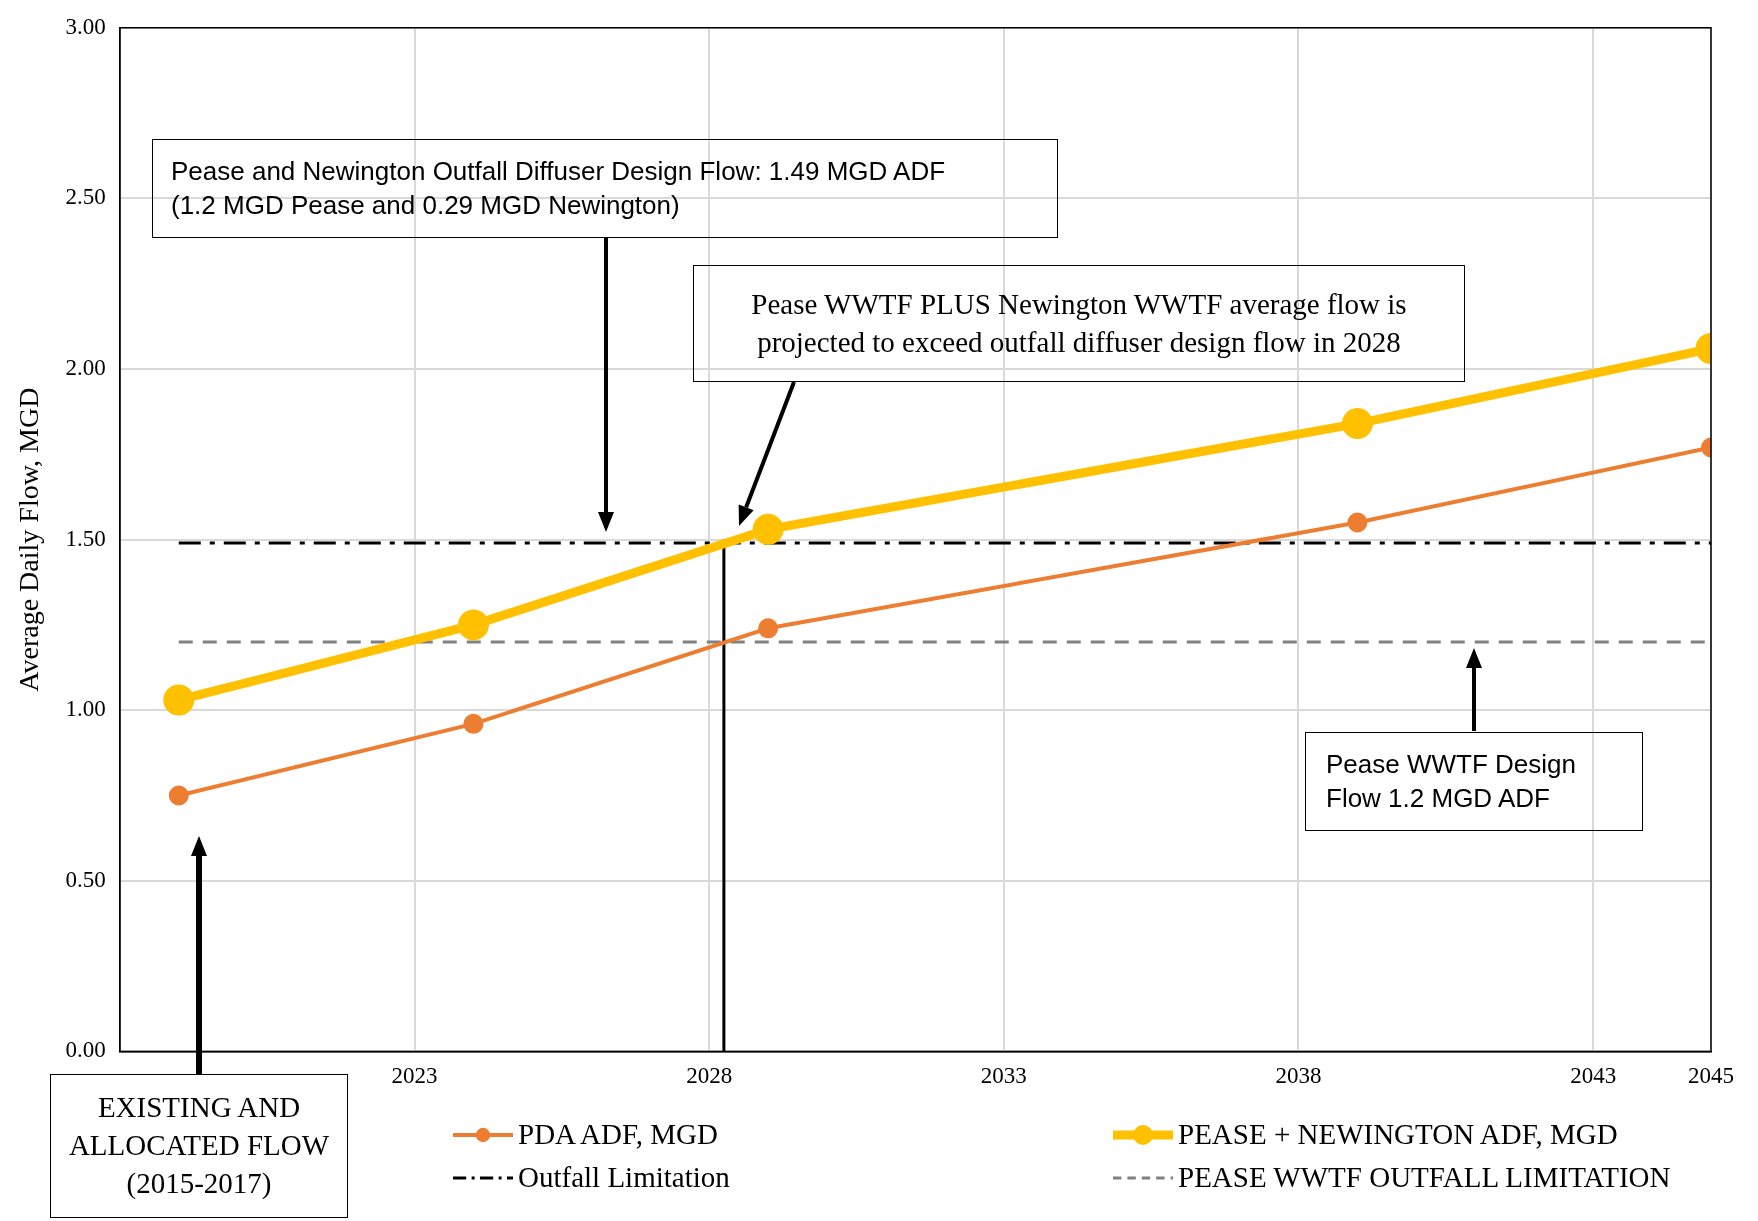  I want to click on y-tick-label: 1.00, so click(85, 709).